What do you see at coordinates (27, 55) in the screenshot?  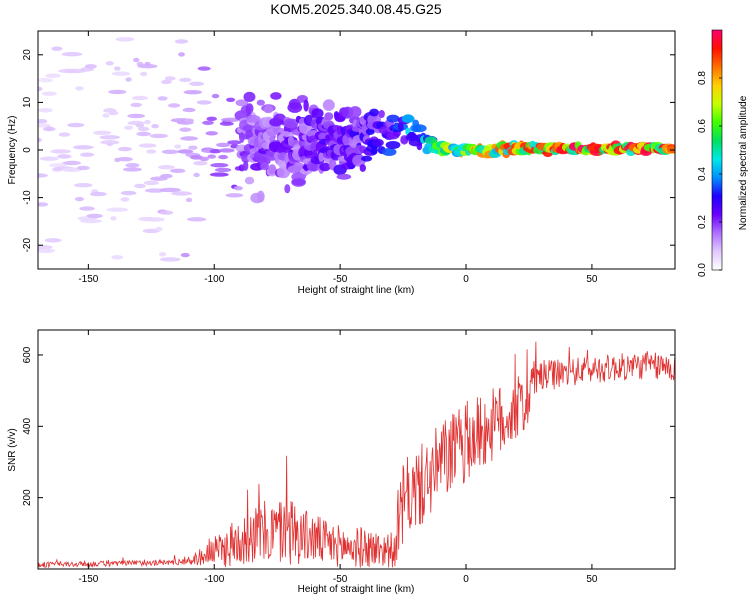 I see `y-tick-label: 20` at bounding box center [27, 55].